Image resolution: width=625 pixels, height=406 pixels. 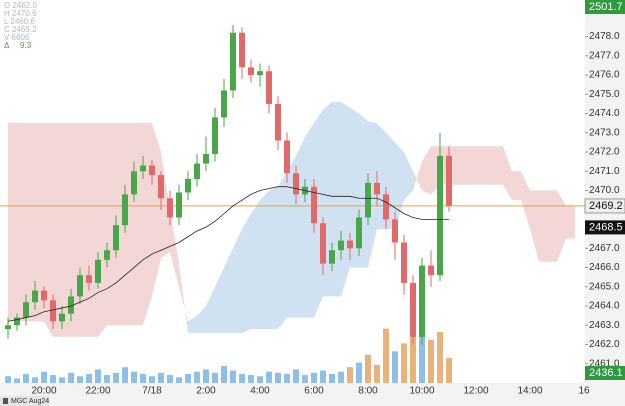 What do you see at coordinates (26, 45) in the screenshot?
I see `delta-value: 9.3` at bounding box center [26, 45].